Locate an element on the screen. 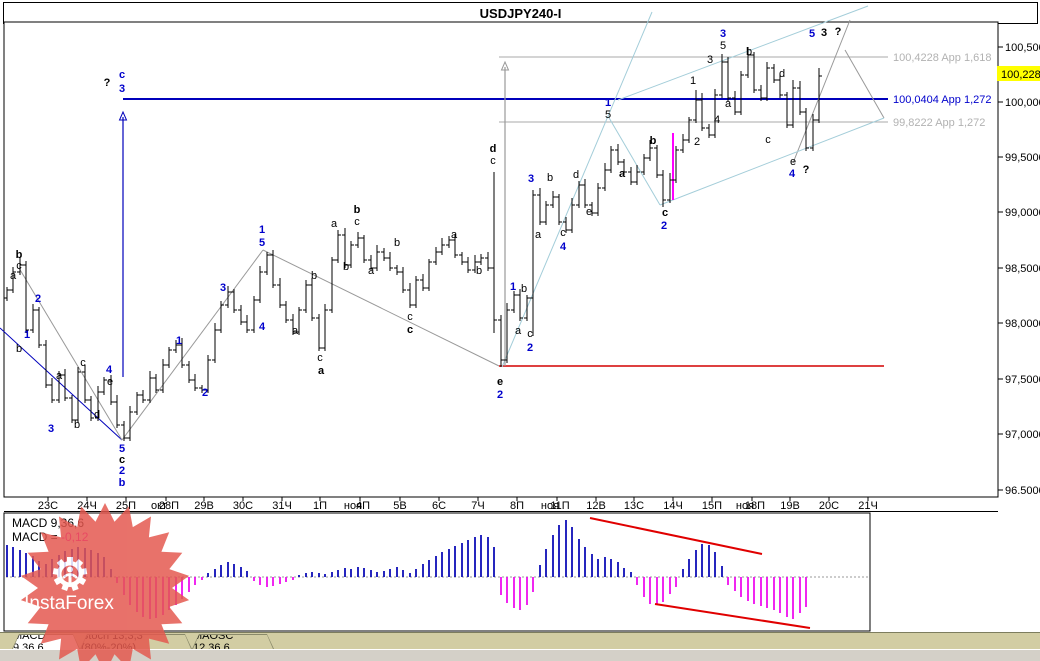 This screenshot has height=661, width=1040. time-axis-label: 28П is located at coordinates (169, 506).